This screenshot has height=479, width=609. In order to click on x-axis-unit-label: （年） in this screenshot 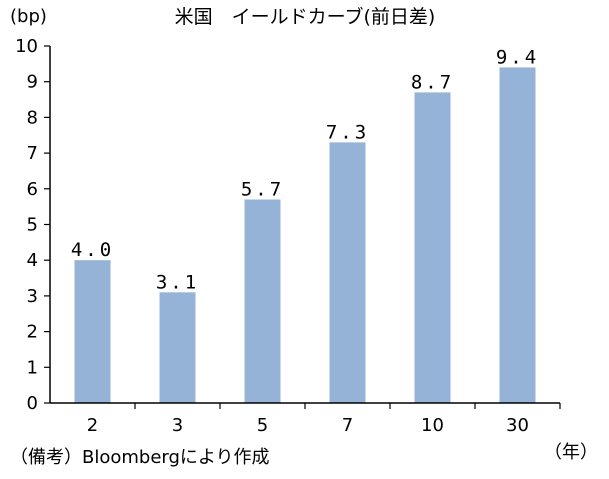, I will do `click(571, 452)`.